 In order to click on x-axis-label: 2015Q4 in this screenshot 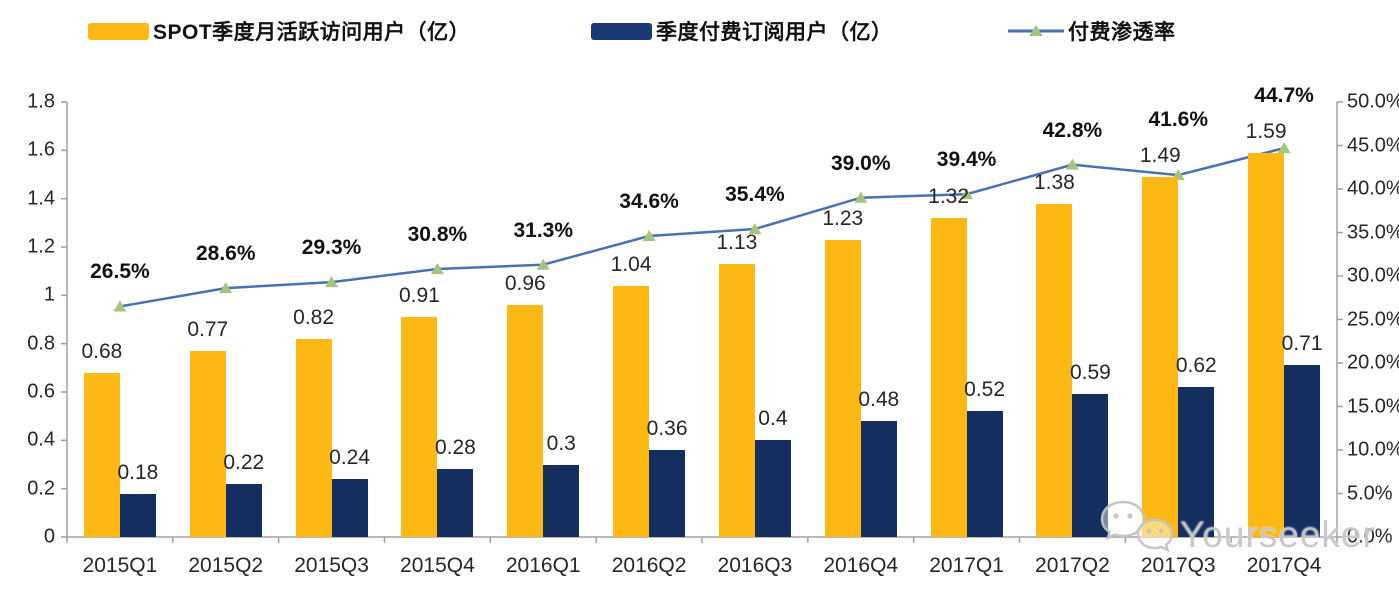, I will do `click(437, 565)`.